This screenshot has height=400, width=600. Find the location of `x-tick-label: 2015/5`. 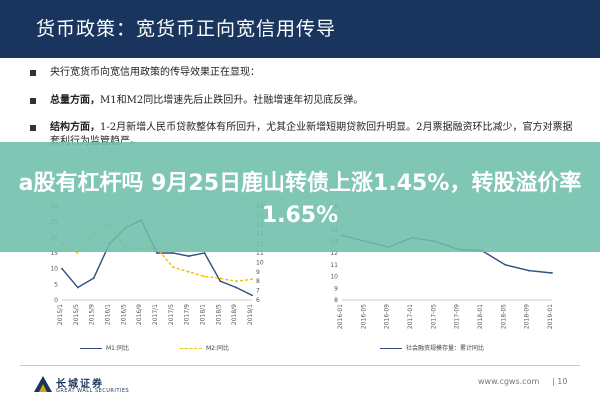

x-tick-label: 2015/5 is located at coordinates (76, 314).